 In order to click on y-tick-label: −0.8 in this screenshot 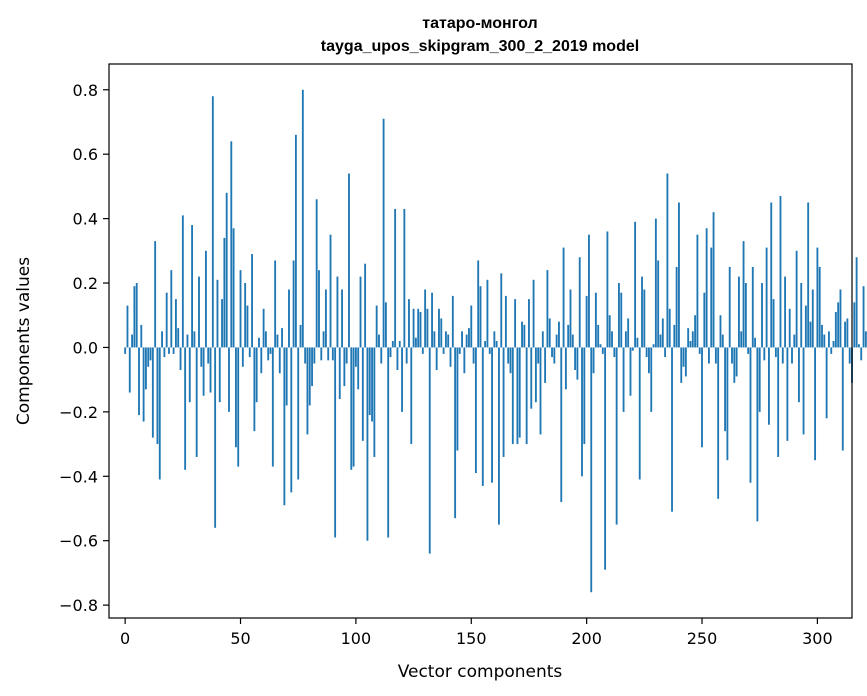, I will do `click(78, 605)`.